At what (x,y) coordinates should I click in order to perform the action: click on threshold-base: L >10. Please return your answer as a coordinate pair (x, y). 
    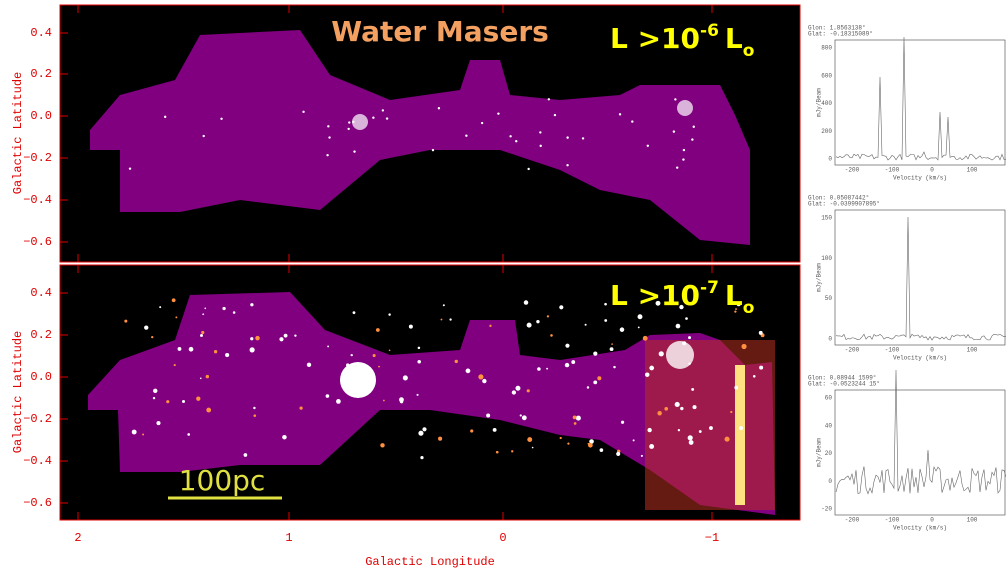
    Looking at the image, I should click on (655, 295).